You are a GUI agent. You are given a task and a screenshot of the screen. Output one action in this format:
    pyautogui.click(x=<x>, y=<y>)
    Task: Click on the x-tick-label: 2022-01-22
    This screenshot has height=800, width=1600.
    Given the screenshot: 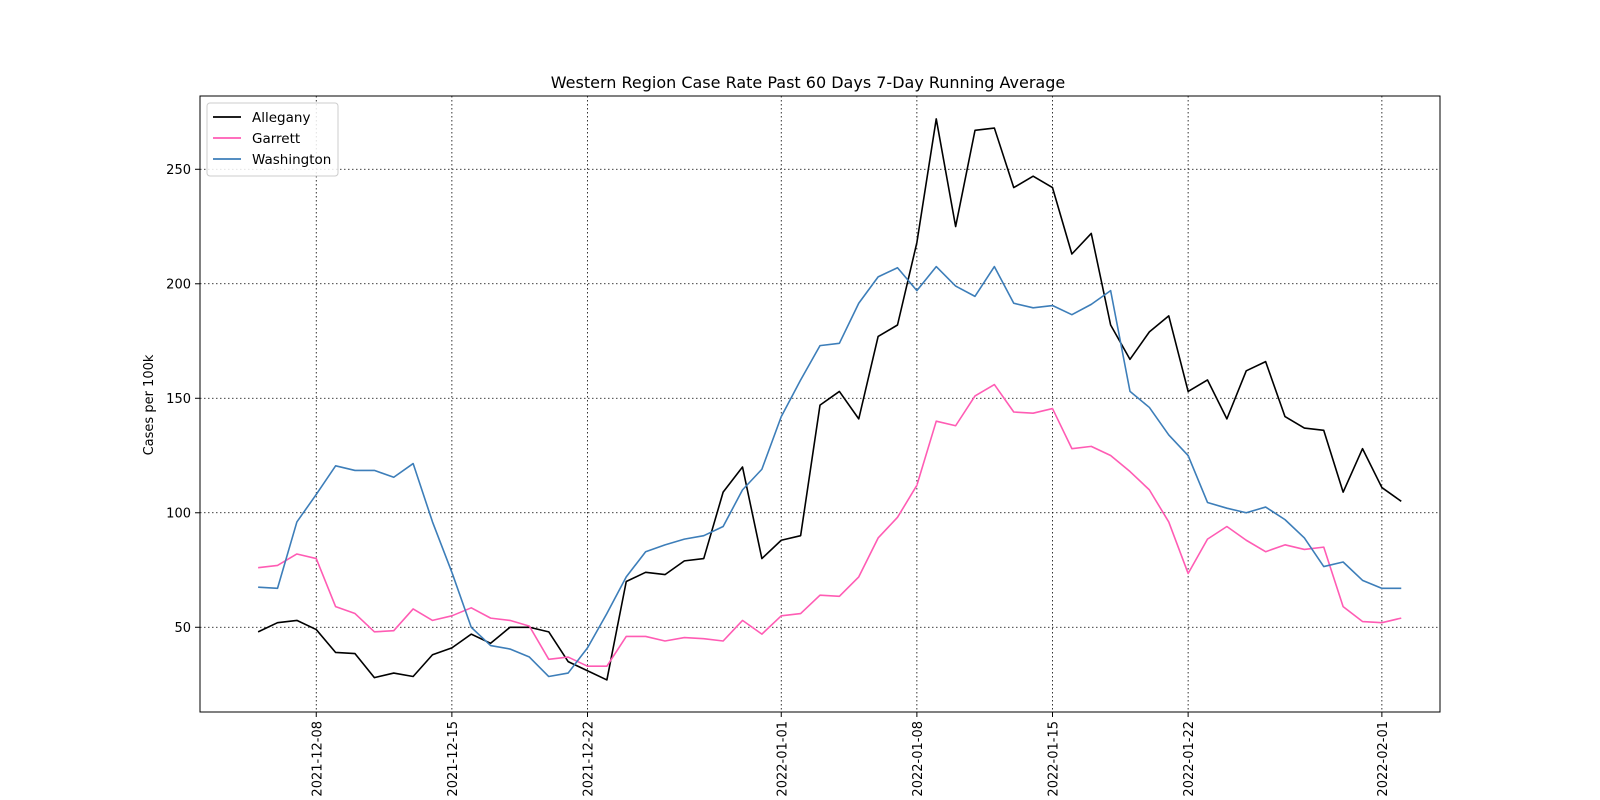 What is the action you would take?
    pyautogui.click(x=1189, y=759)
    